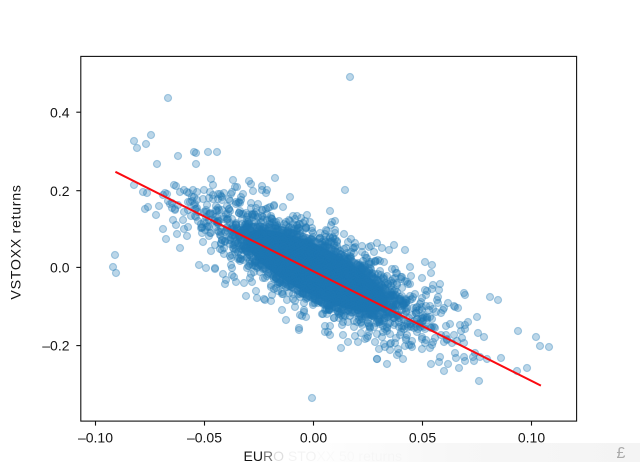 This screenshot has width=640, height=473. Describe the element at coordinates (204, 438) in the screenshot. I see `svg-text: –0.05` at that location.